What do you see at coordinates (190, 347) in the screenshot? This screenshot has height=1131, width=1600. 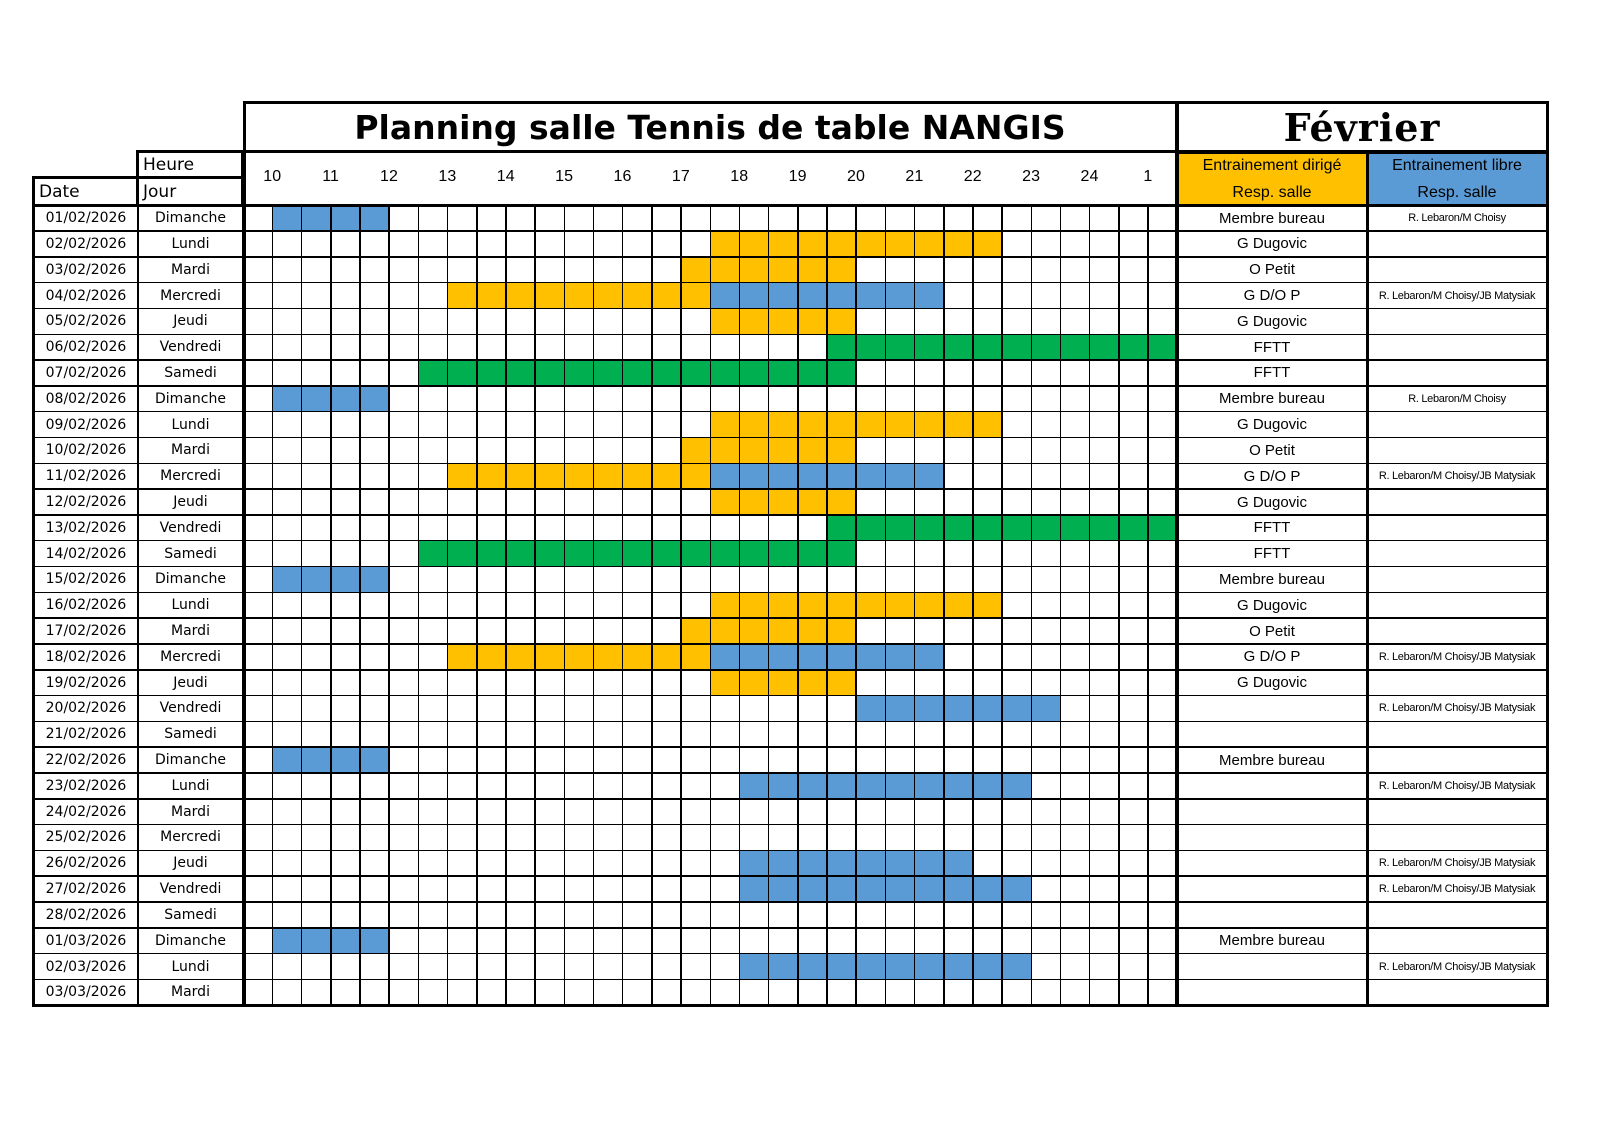 I see `day-cell: Vendredi` at bounding box center [190, 347].